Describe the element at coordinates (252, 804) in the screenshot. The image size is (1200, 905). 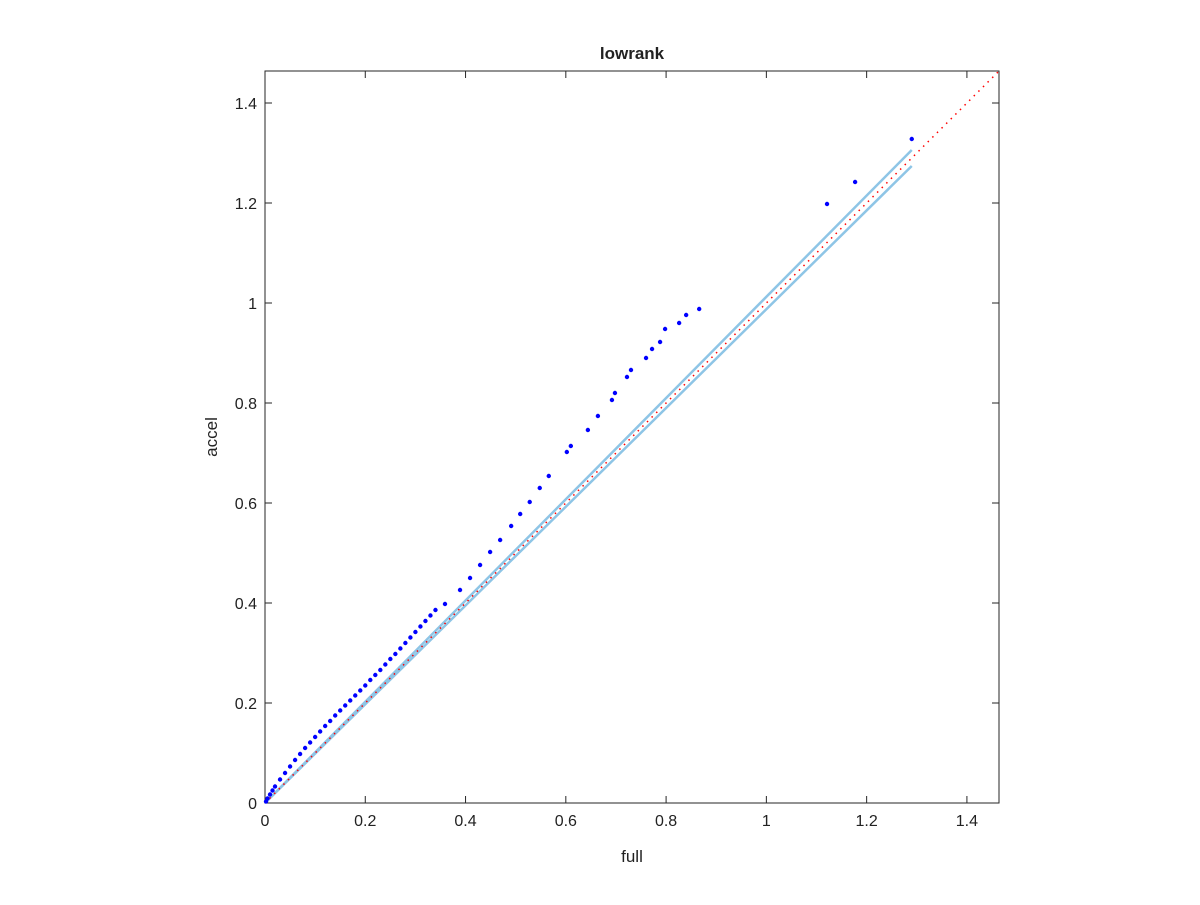
I see `y-tick-label: 0` at that location.